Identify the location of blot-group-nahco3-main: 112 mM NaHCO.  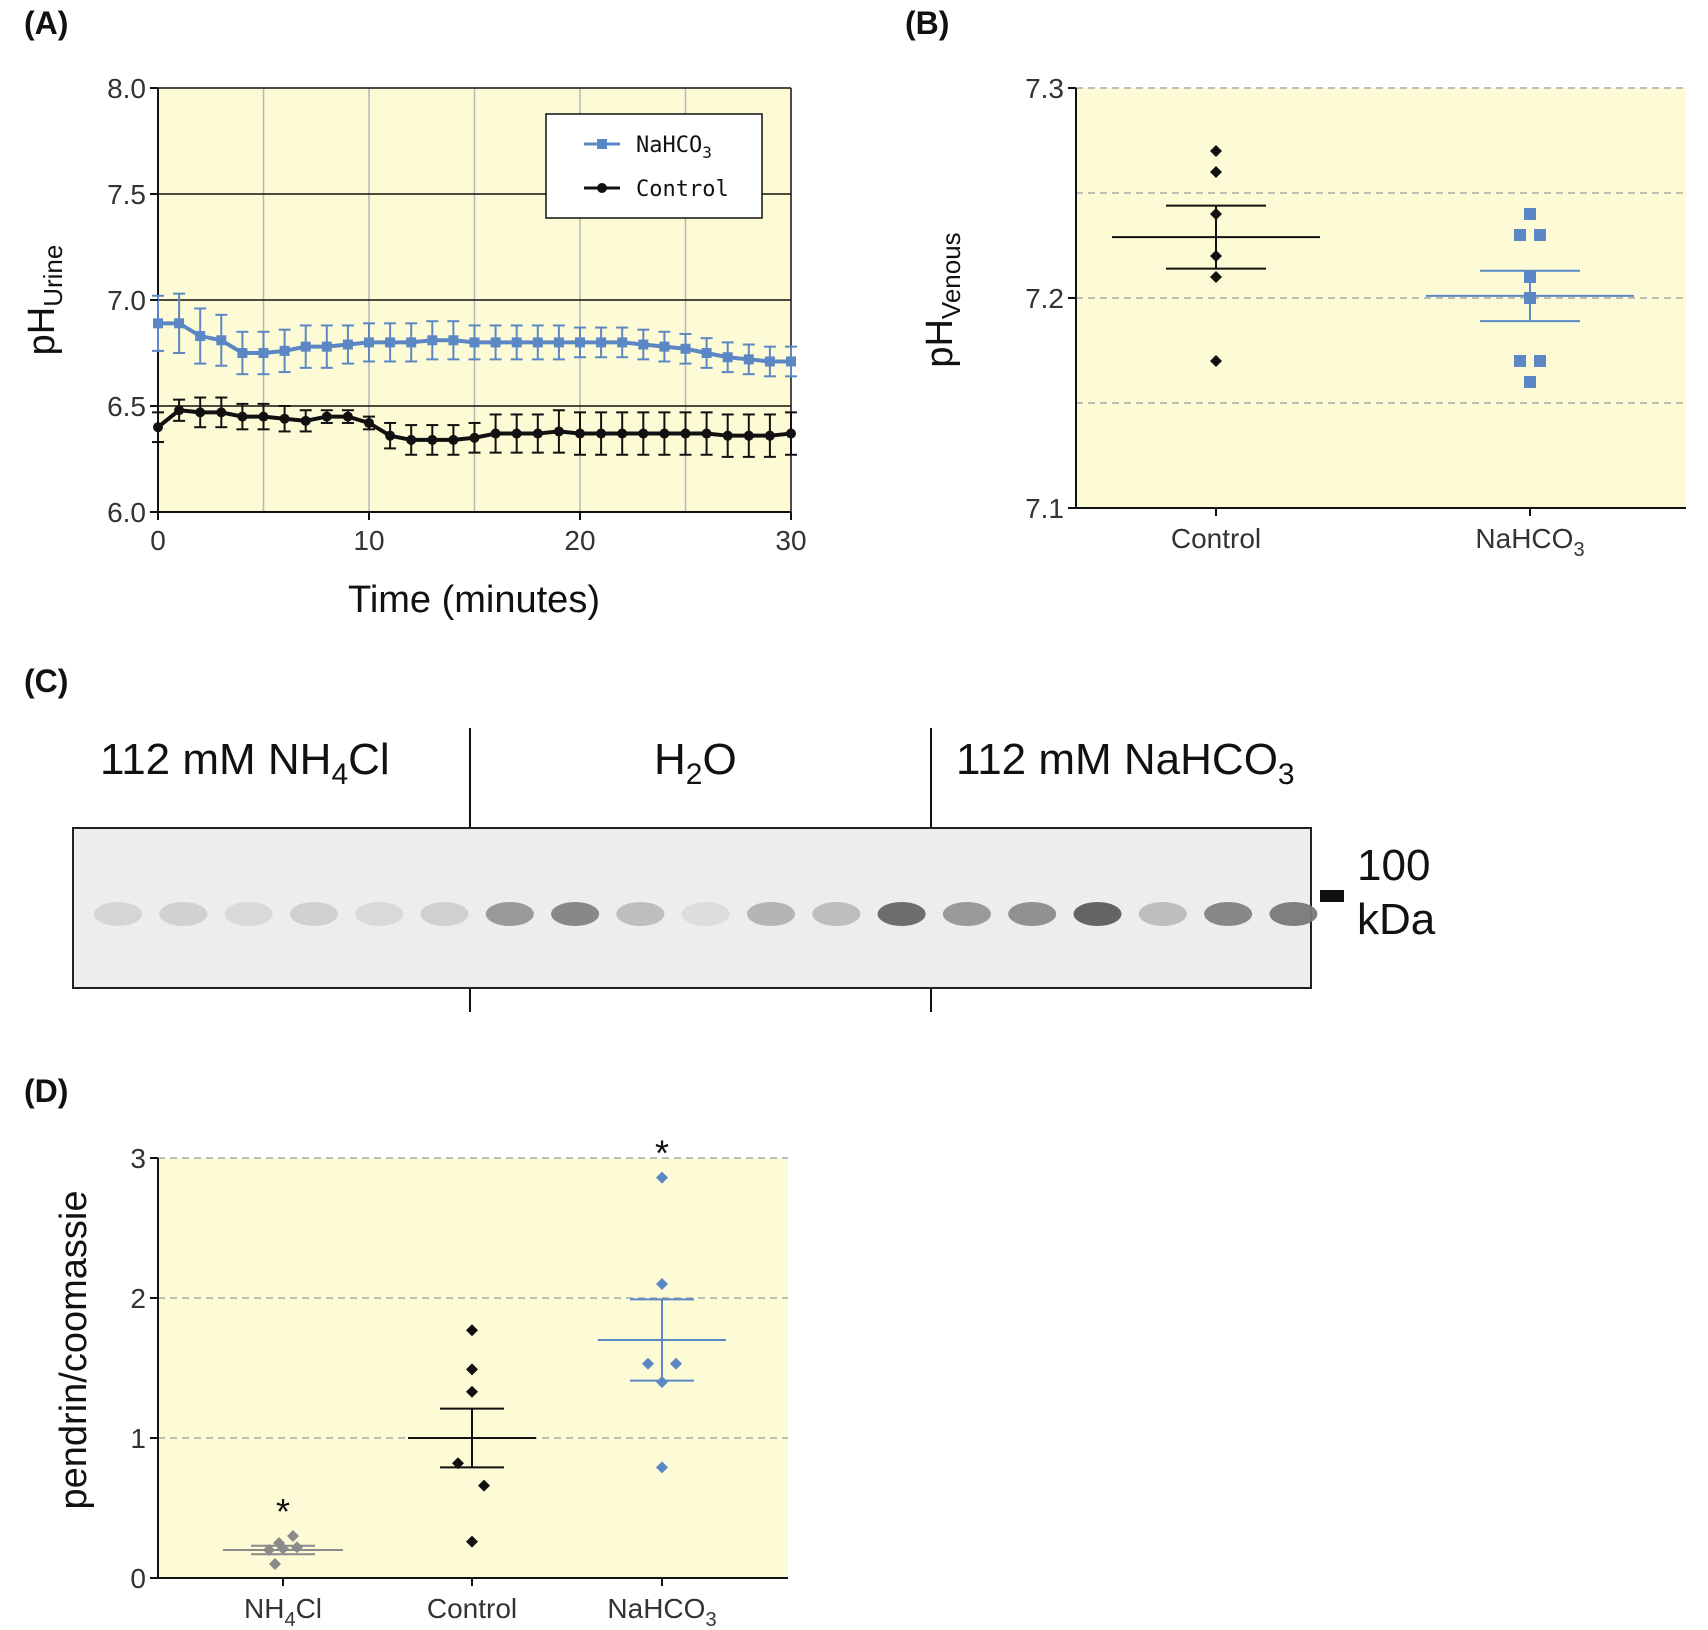
(1117, 759).